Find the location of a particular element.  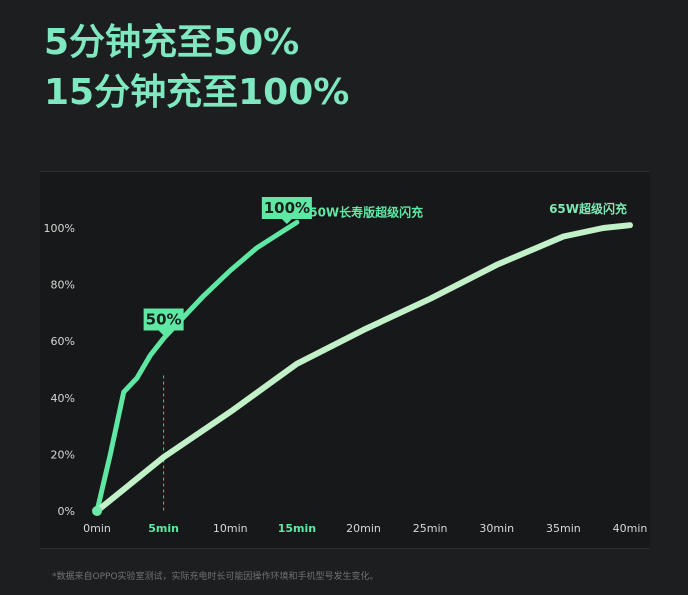

series-label: 150W长寿版超级闪充 is located at coordinates (362, 211).